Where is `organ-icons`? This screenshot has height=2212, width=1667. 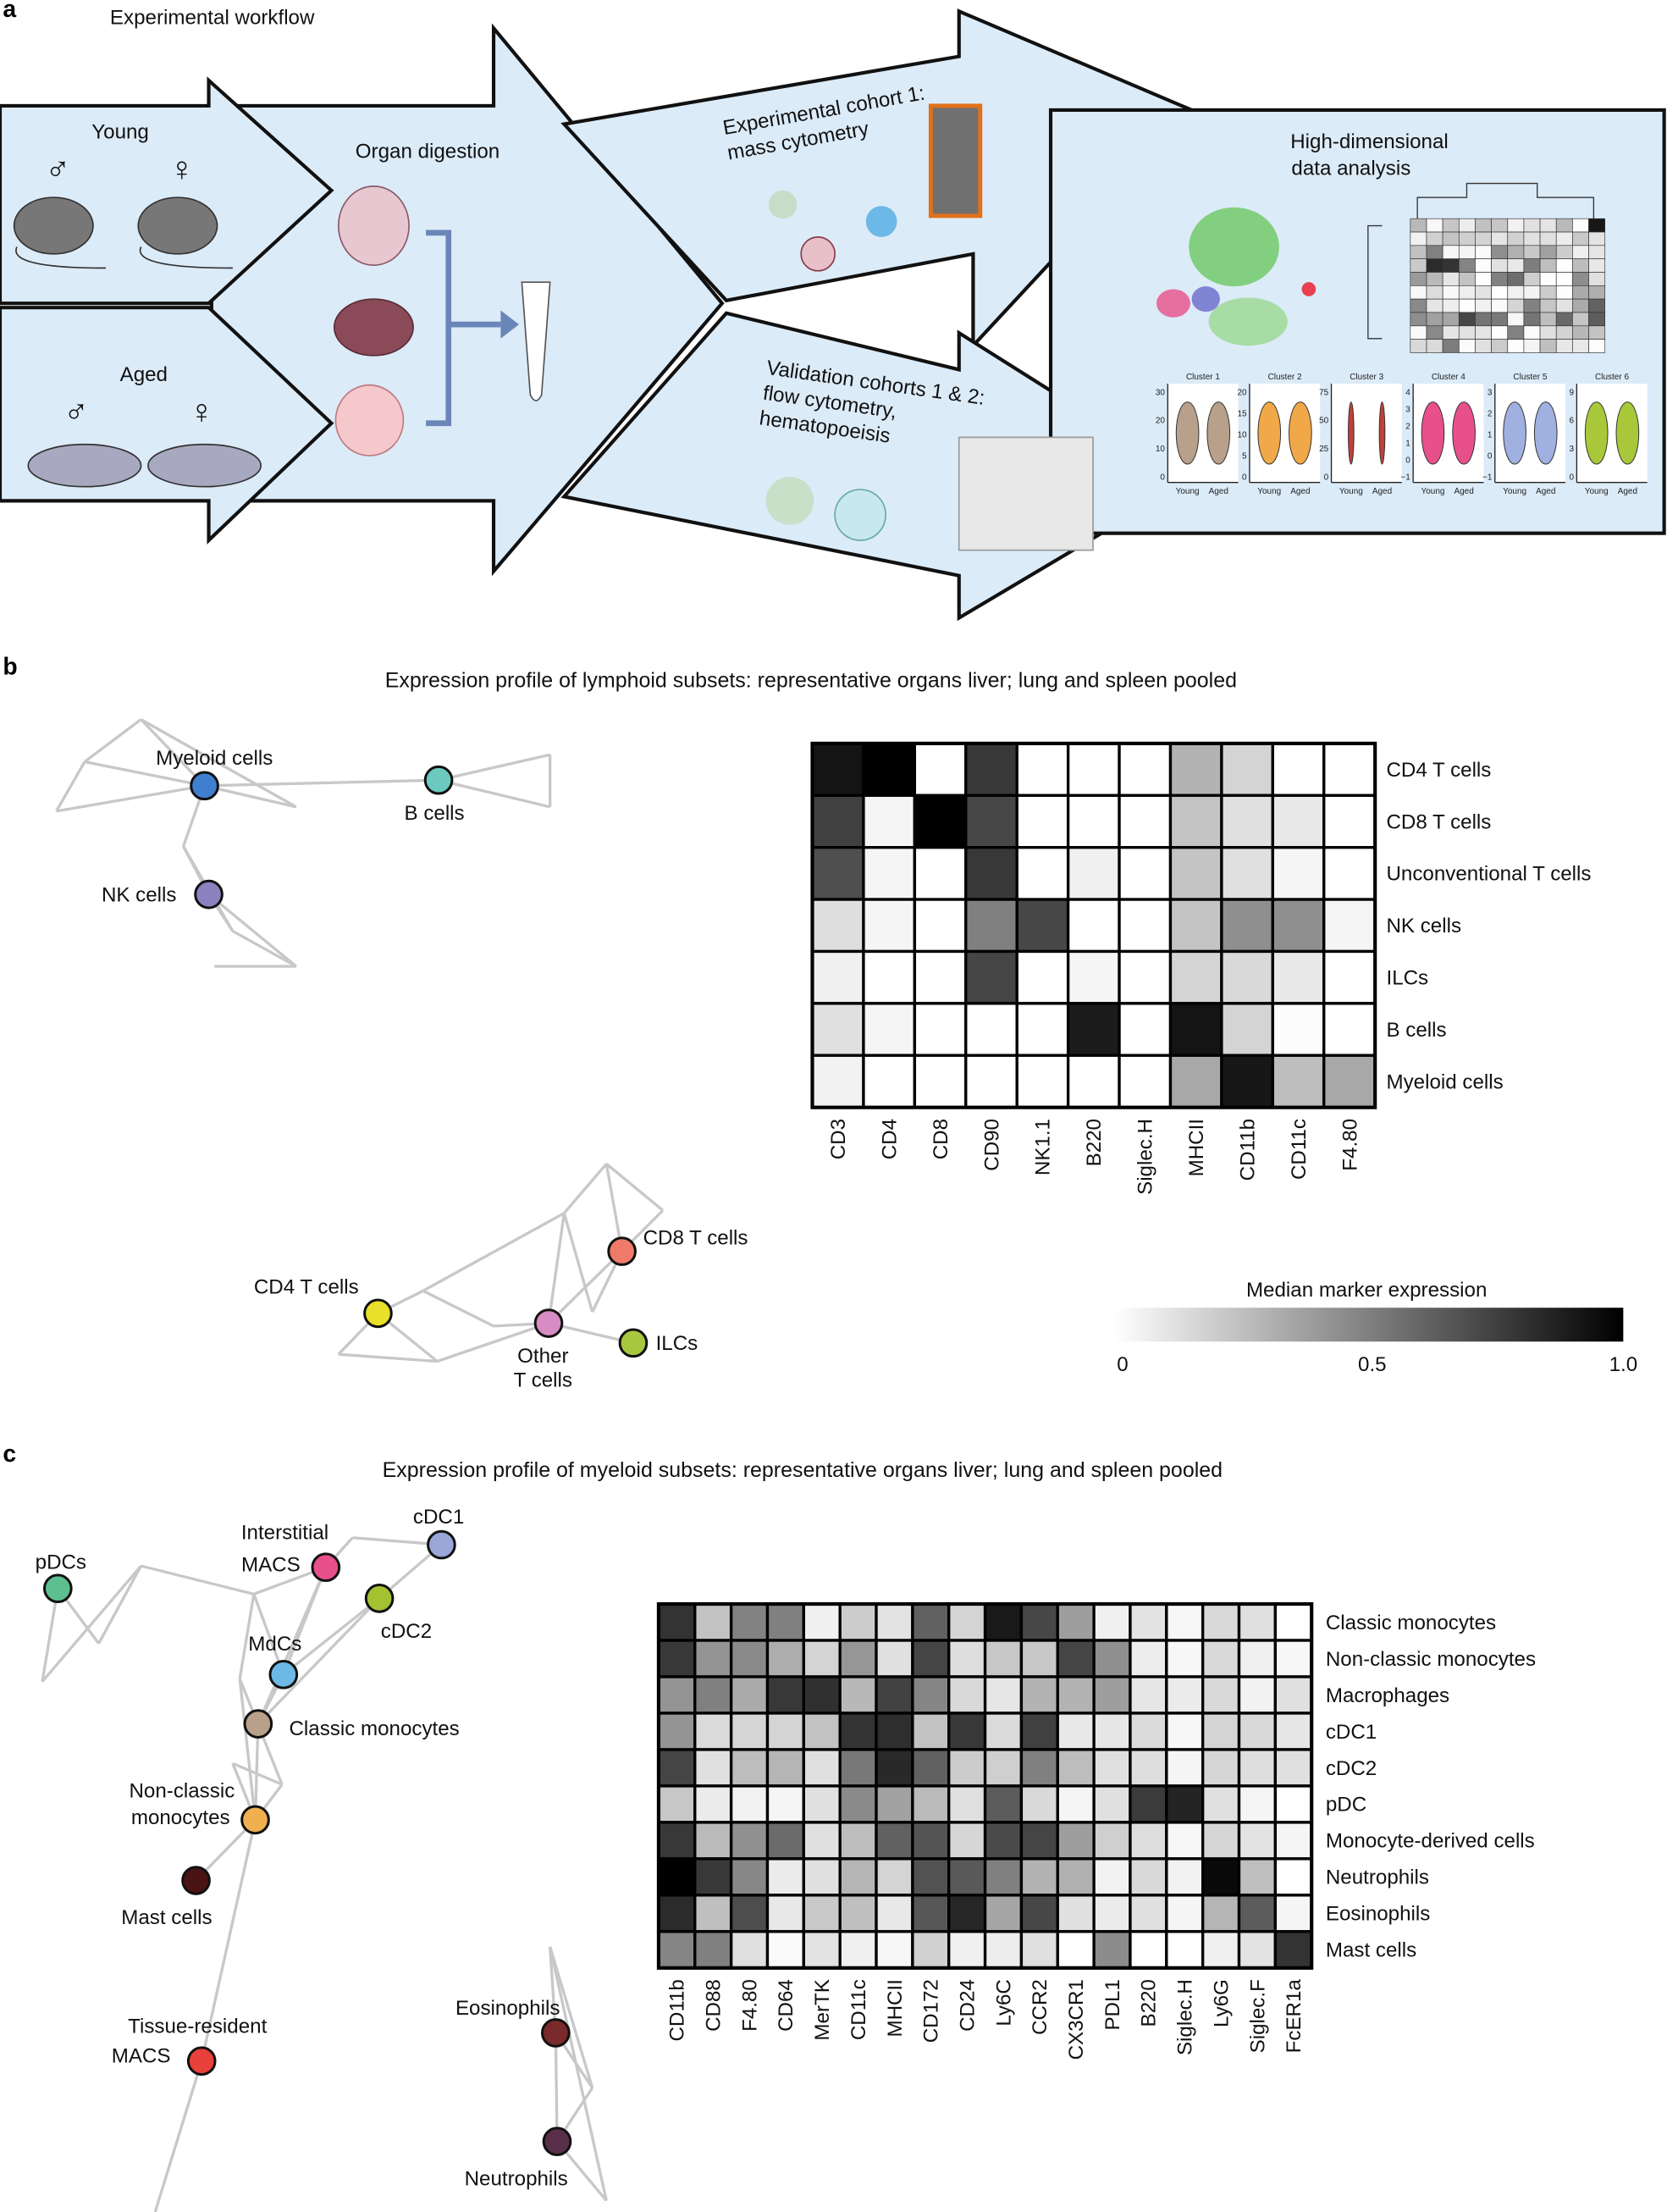 organ-icons is located at coordinates (442, 320).